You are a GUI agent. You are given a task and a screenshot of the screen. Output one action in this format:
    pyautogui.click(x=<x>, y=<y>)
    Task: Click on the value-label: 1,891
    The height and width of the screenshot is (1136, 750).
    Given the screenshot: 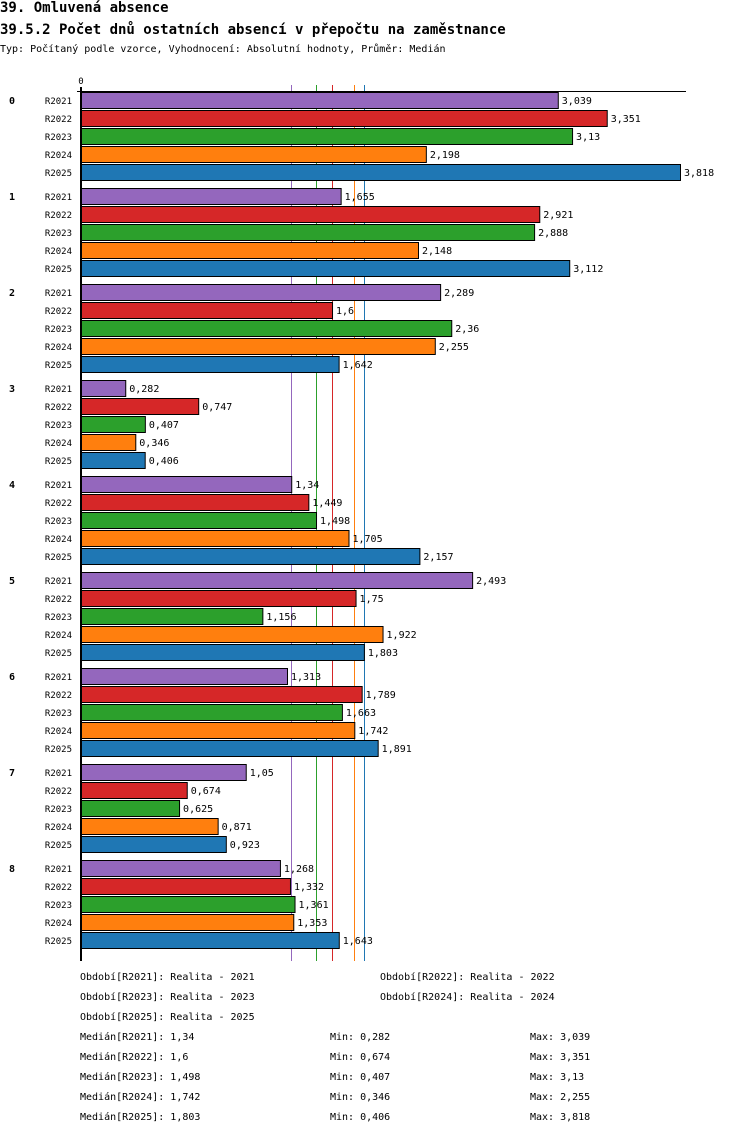 What is the action you would take?
    pyautogui.click(x=397, y=749)
    